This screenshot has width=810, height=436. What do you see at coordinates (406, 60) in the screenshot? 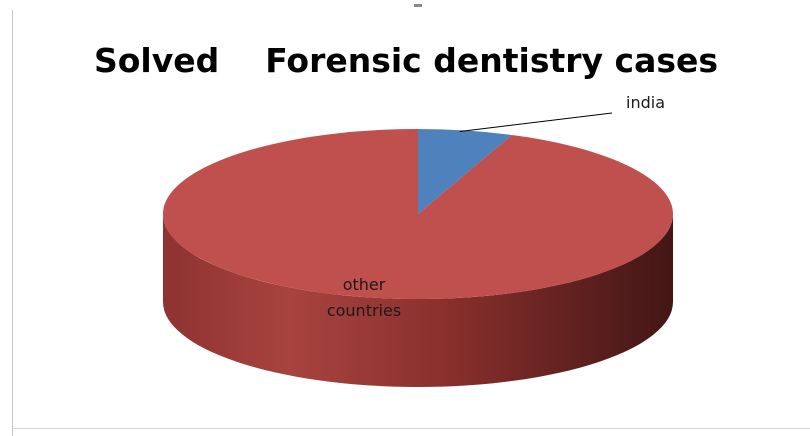
I see `chart-title: Solved Forensic dentistry cases` at bounding box center [406, 60].